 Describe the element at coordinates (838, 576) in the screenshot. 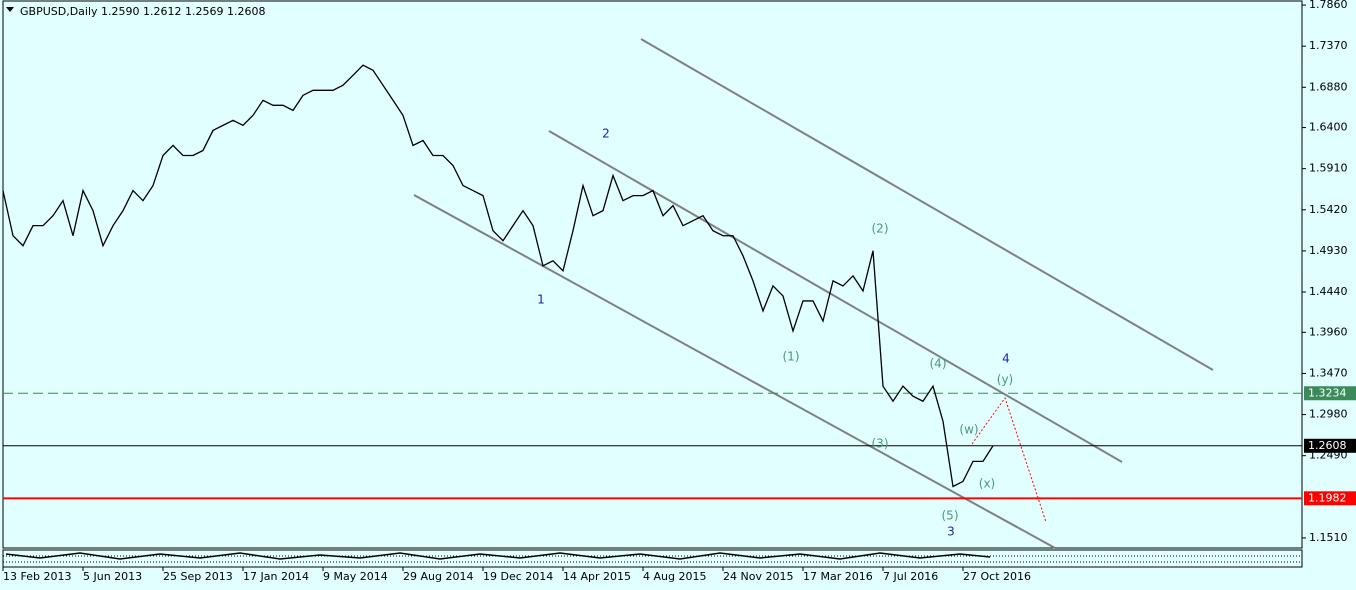

I see `x-tick-label: 17 Mar 2016` at that location.